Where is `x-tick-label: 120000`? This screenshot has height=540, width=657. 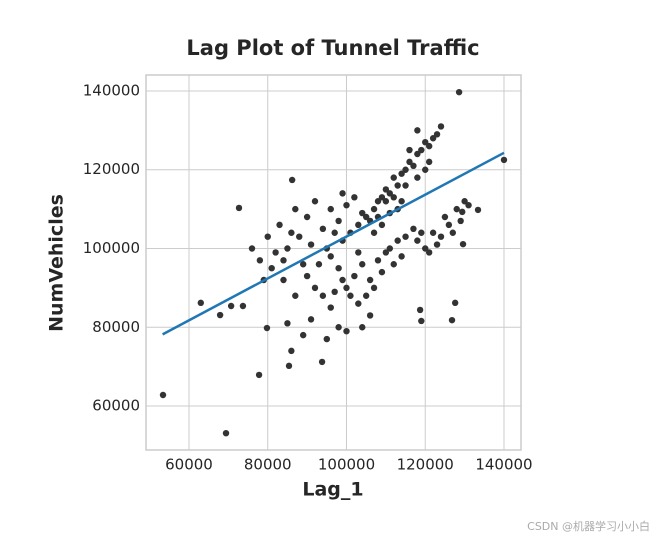
x-tick-label: 120000 is located at coordinates (425, 465).